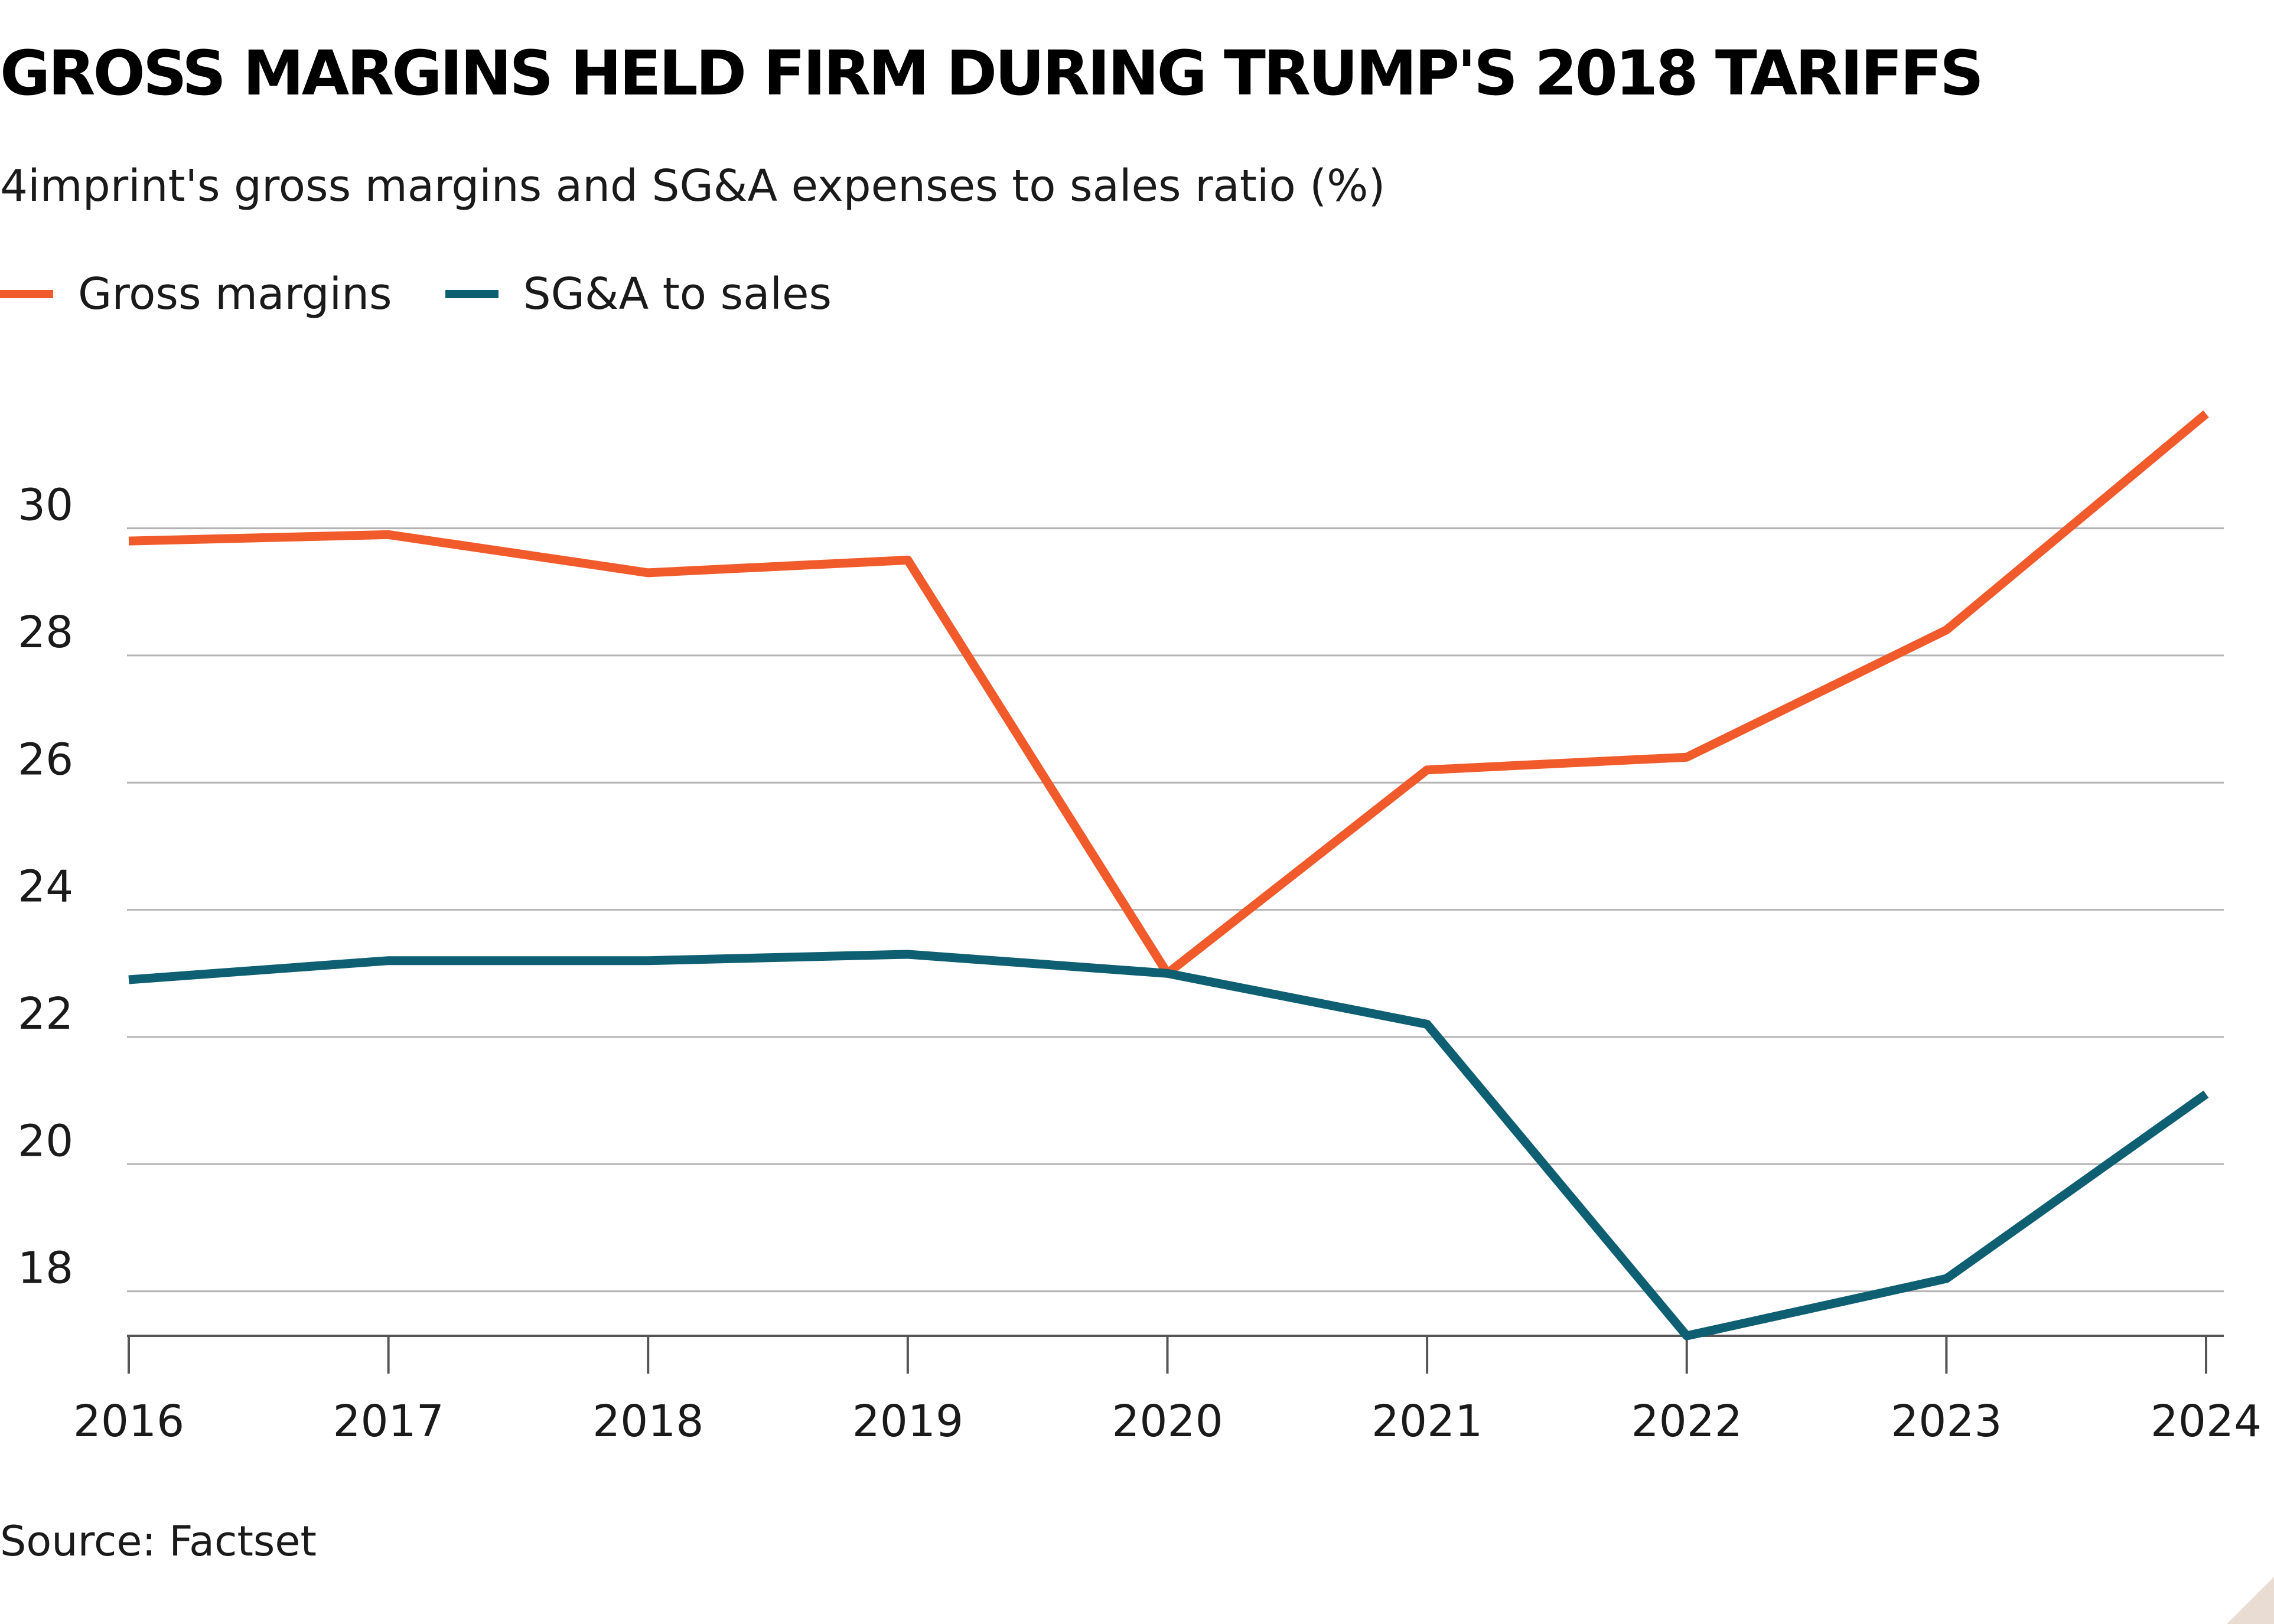 The image size is (2274, 1624). I want to click on legend: Gross margins SG&A to sales, so click(442, 294).